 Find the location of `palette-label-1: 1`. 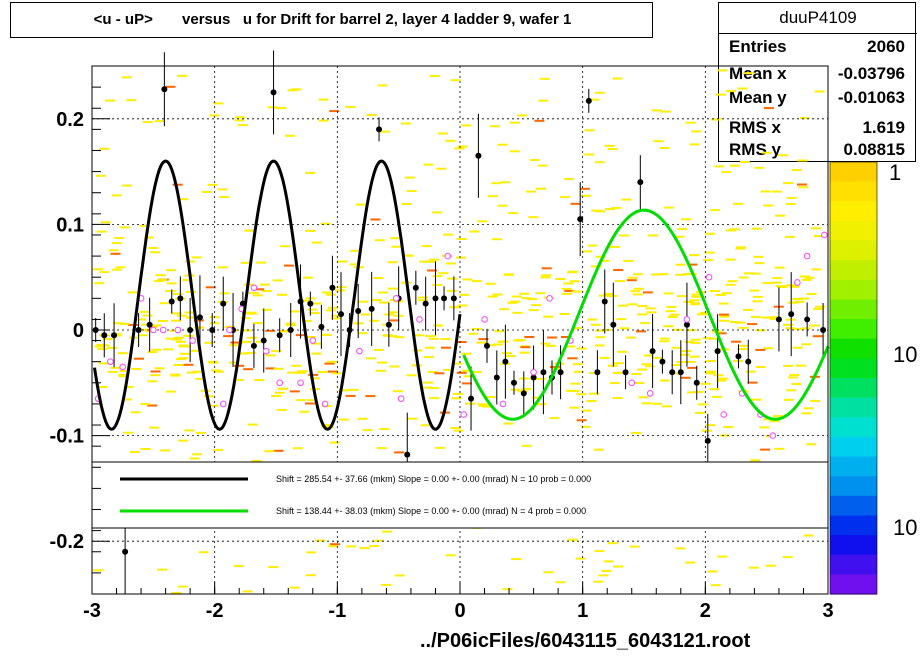

palette-label-1: 1 is located at coordinates (895, 172).